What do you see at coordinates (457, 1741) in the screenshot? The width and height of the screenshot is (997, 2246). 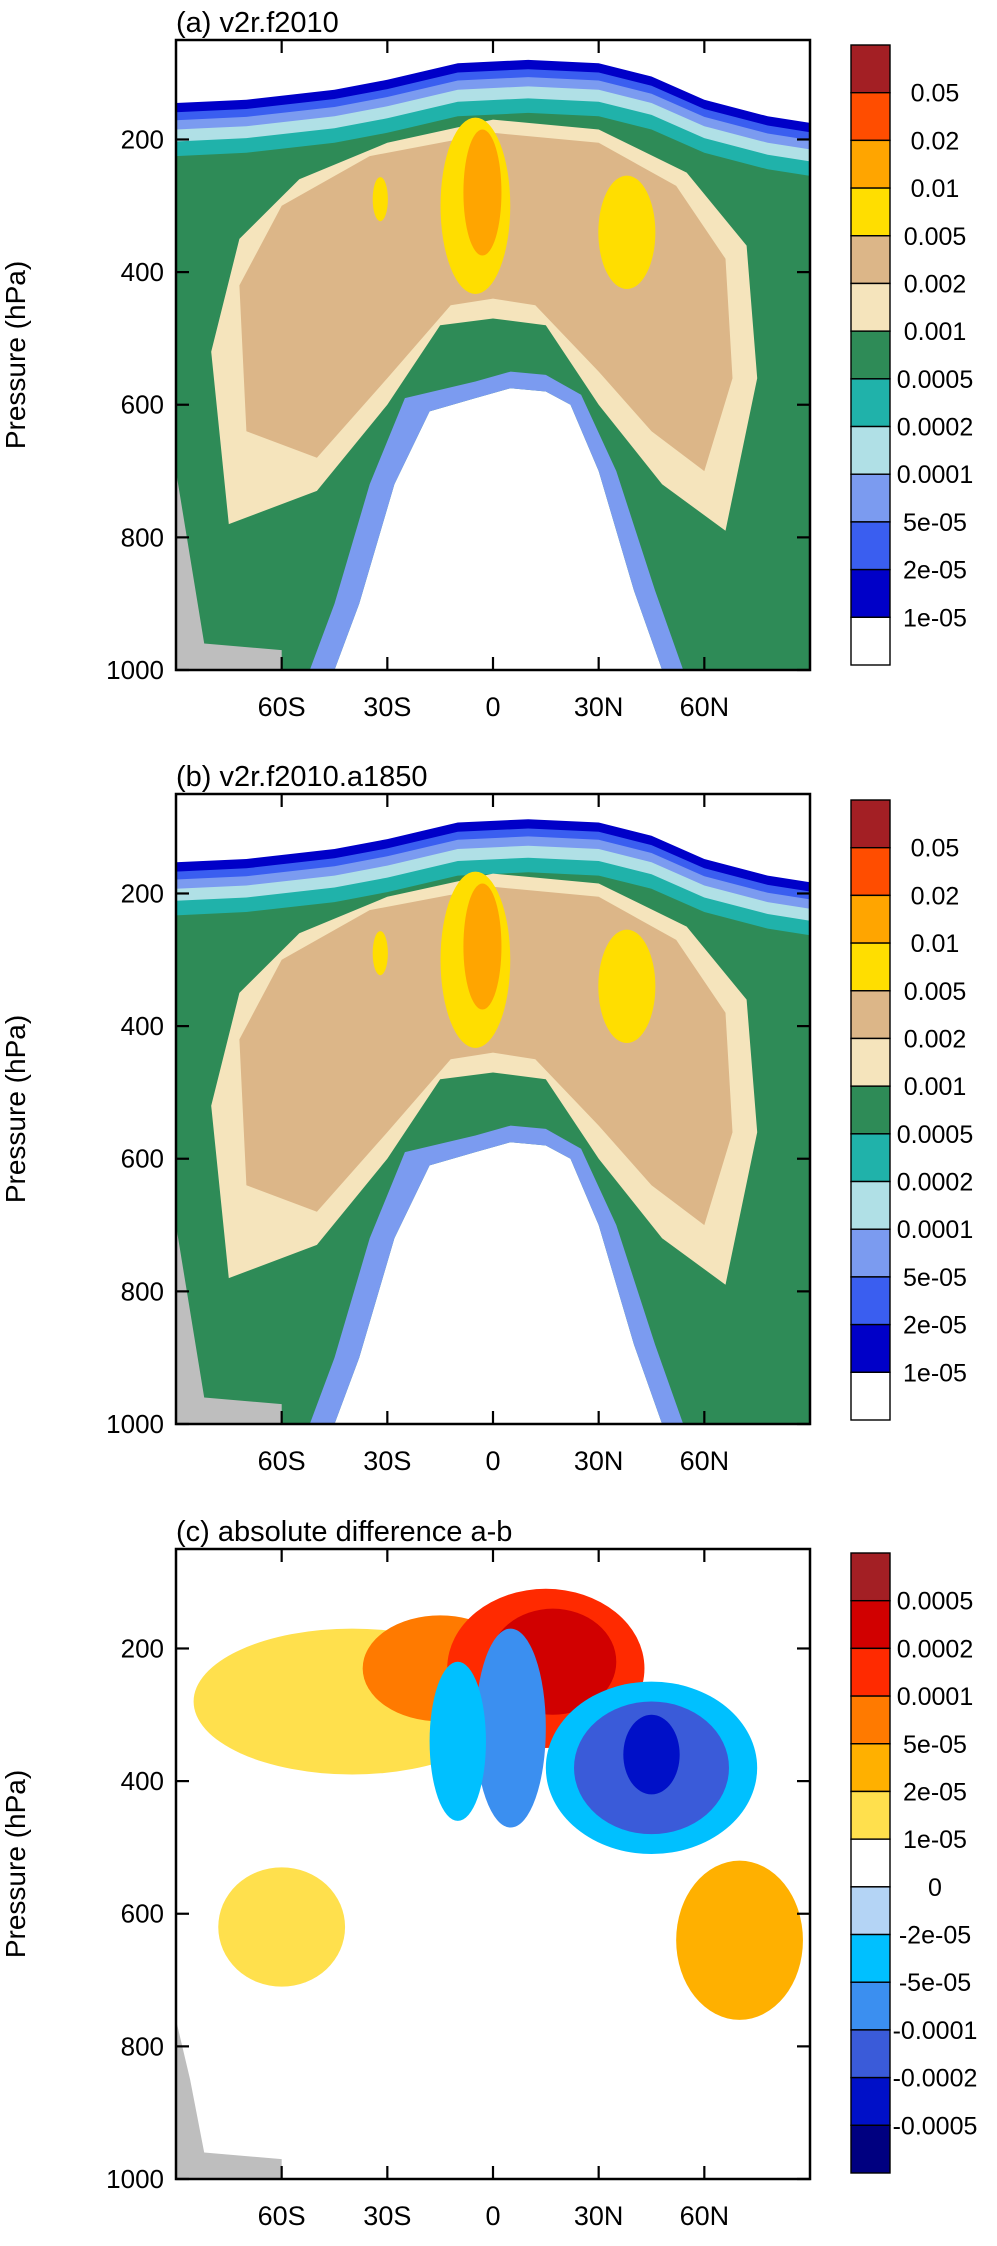 I see `diff-neg-band` at bounding box center [457, 1741].